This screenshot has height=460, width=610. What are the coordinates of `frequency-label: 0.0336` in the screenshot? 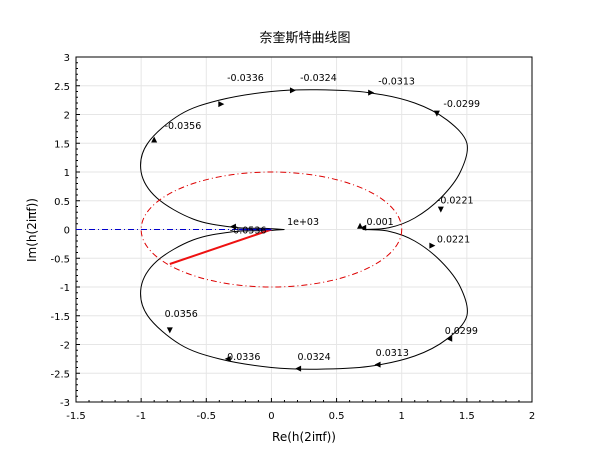 It's located at (243, 357).